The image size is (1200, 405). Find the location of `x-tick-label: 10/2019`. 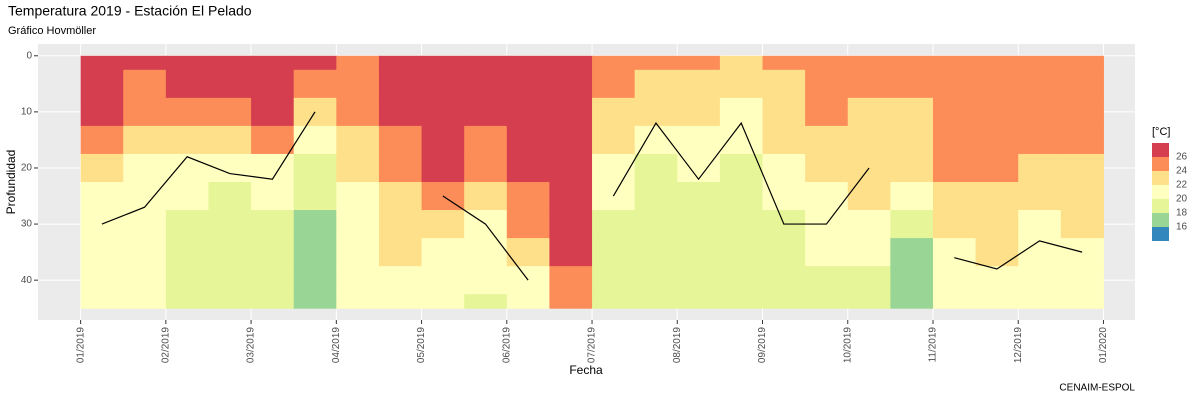

x-tick-label: 10/2019 is located at coordinates (847, 345).